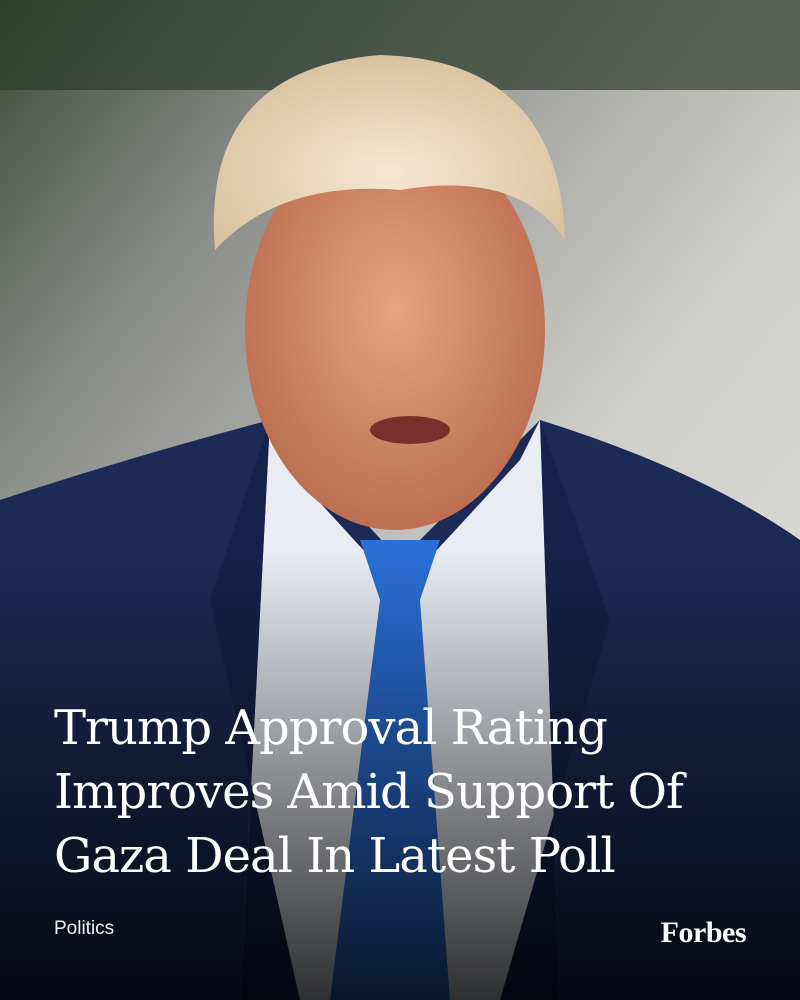  Describe the element at coordinates (703, 932) in the screenshot. I see `brand-logo: Forbes` at that location.